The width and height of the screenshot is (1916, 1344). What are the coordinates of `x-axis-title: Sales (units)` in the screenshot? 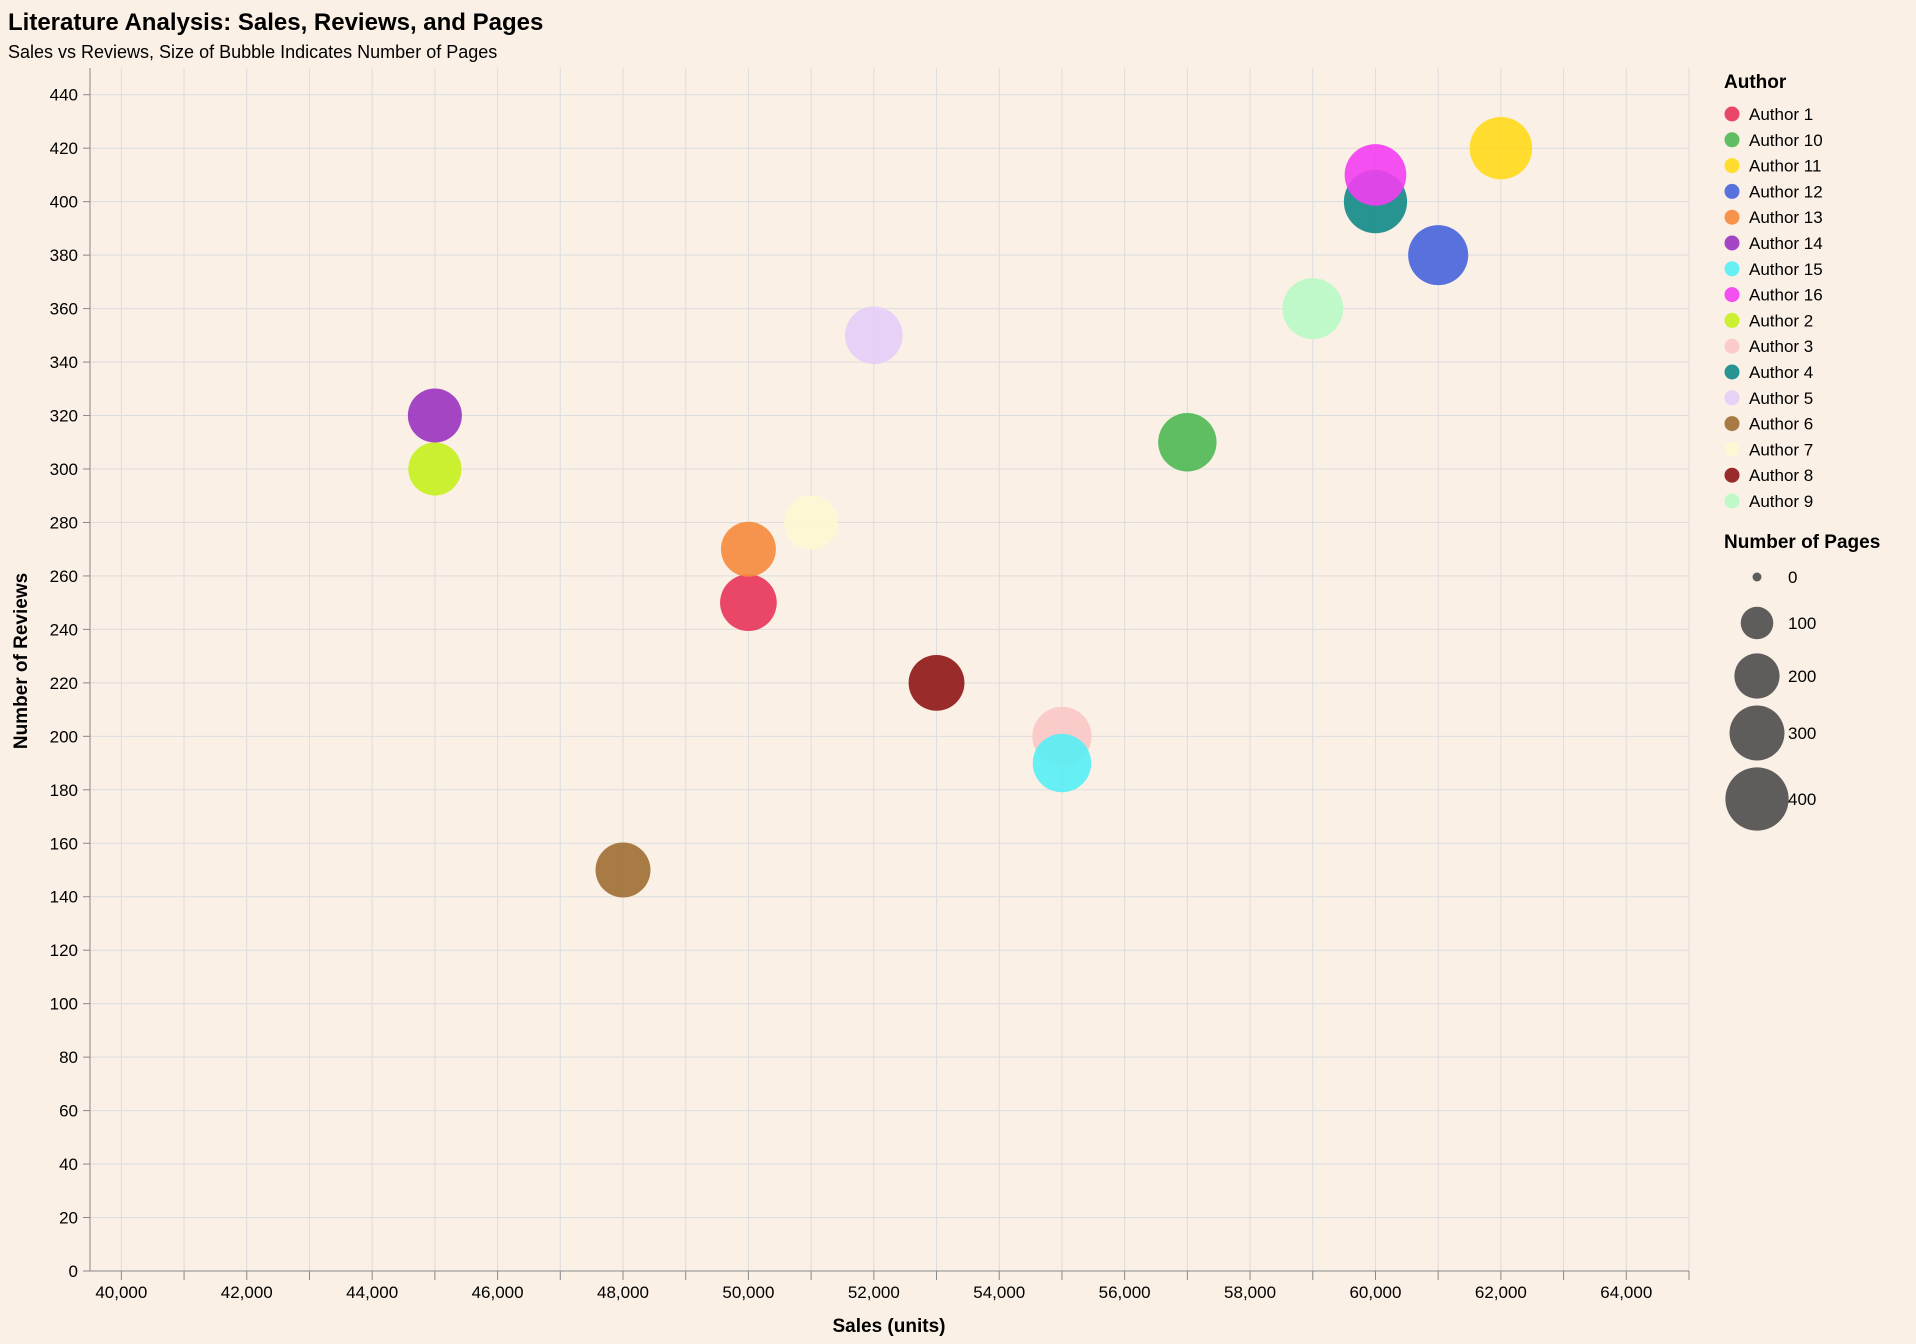 It's located at (889, 1326).